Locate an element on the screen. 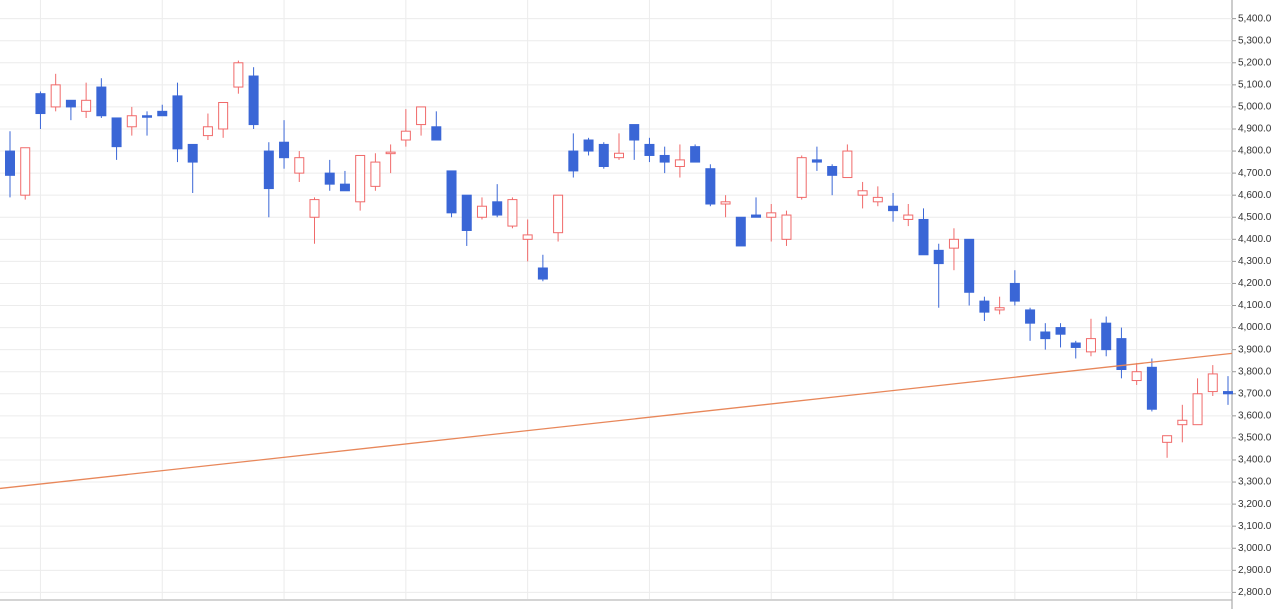 This screenshot has height=609, width=1280. y-tick-label: 3,700.0 is located at coordinates (1255, 393).